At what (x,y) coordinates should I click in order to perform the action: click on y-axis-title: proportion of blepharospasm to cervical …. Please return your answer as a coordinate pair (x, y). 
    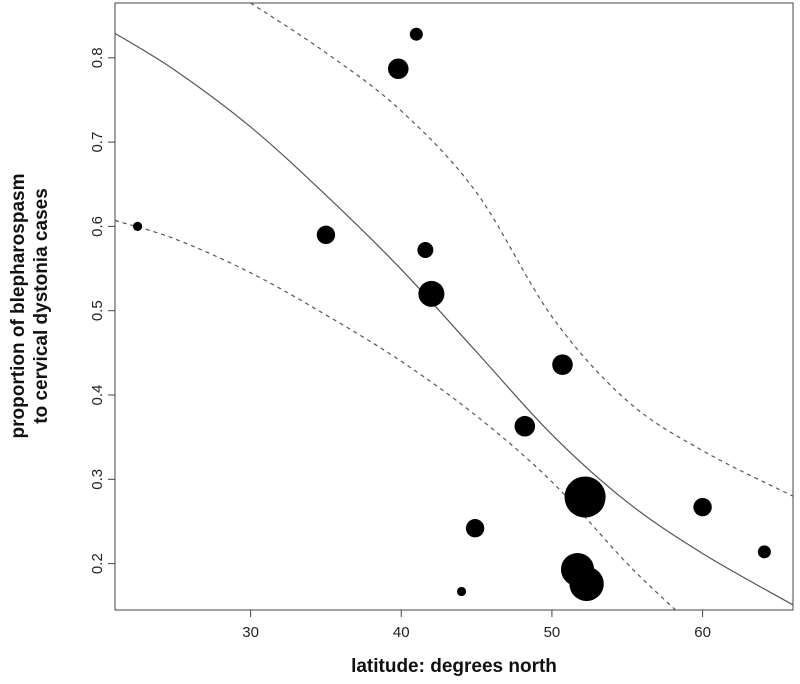
    Looking at the image, I should click on (30, 306).